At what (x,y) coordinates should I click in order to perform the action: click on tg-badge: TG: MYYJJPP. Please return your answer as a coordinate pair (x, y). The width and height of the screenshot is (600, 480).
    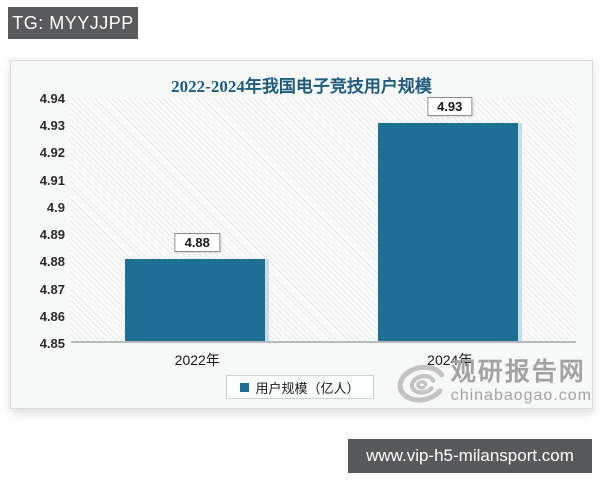
    Looking at the image, I should click on (73, 23).